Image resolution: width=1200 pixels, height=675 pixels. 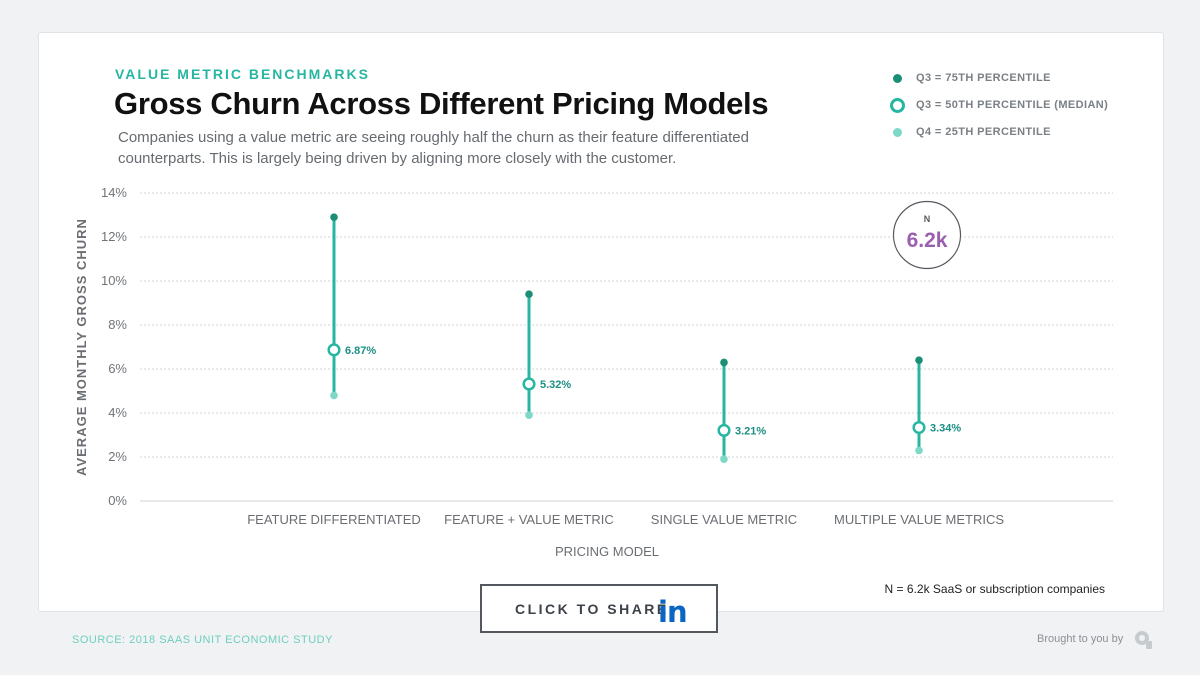 What do you see at coordinates (360, 351) in the screenshot?
I see `median-data-label: 6.87%` at bounding box center [360, 351].